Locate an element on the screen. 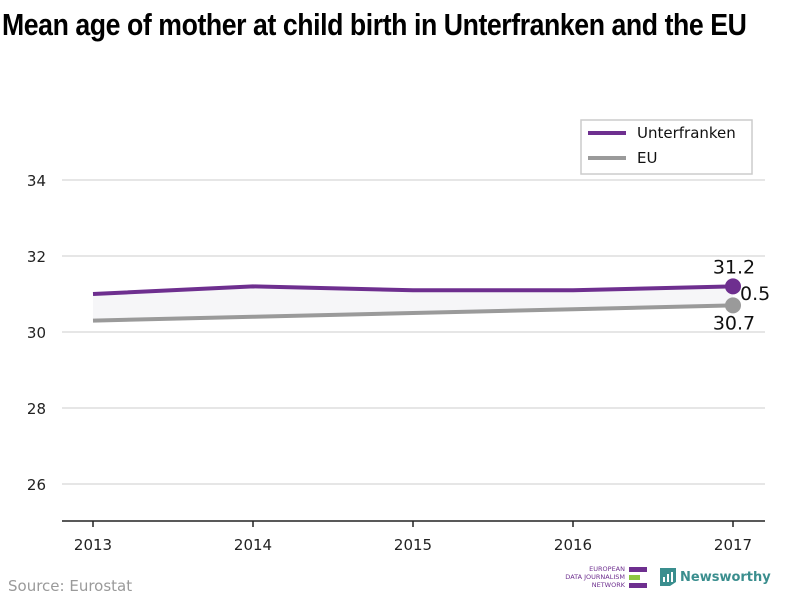 This screenshot has height=600, width=800. source-note: Source: Eurostat is located at coordinates (70, 586).